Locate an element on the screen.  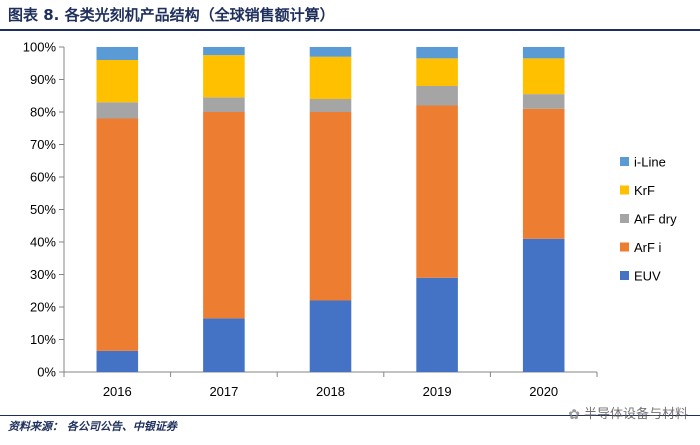
bar-segment-arf-i-2019 is located at coordinates (437, 191).